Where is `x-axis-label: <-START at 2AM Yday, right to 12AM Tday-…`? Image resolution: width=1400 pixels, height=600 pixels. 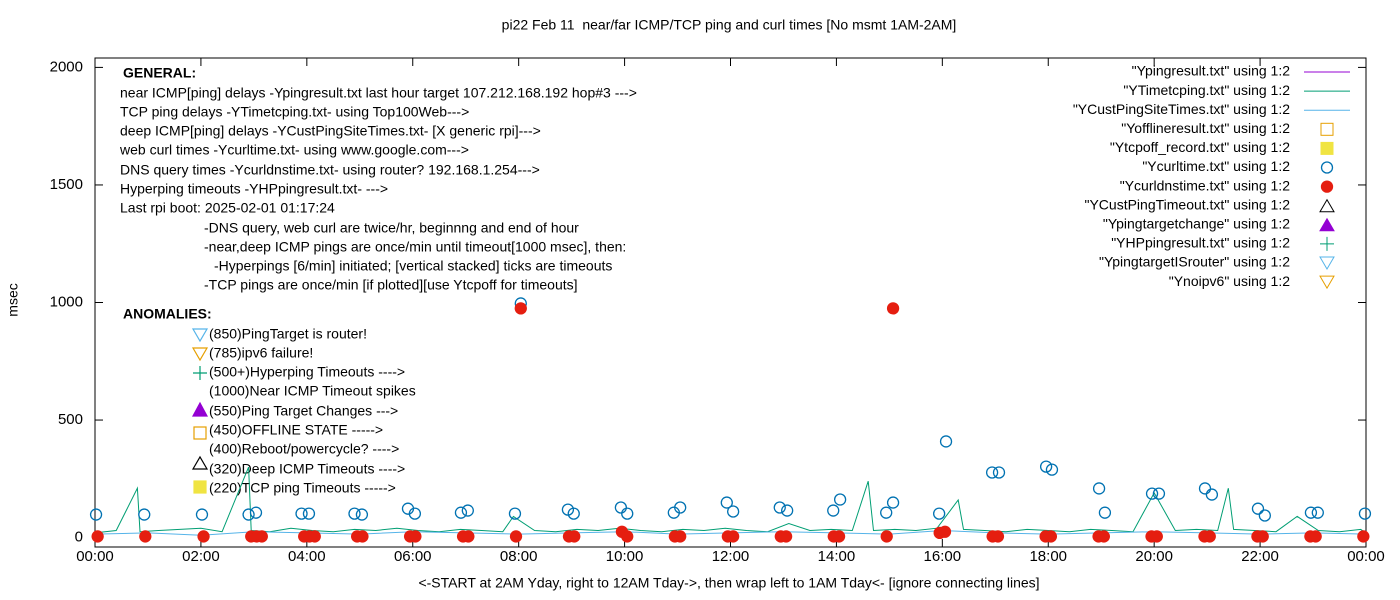 x-axis-label: <-START at 2AM Yday, right to 12AM Tday-… is located at coordinates (728, 583).